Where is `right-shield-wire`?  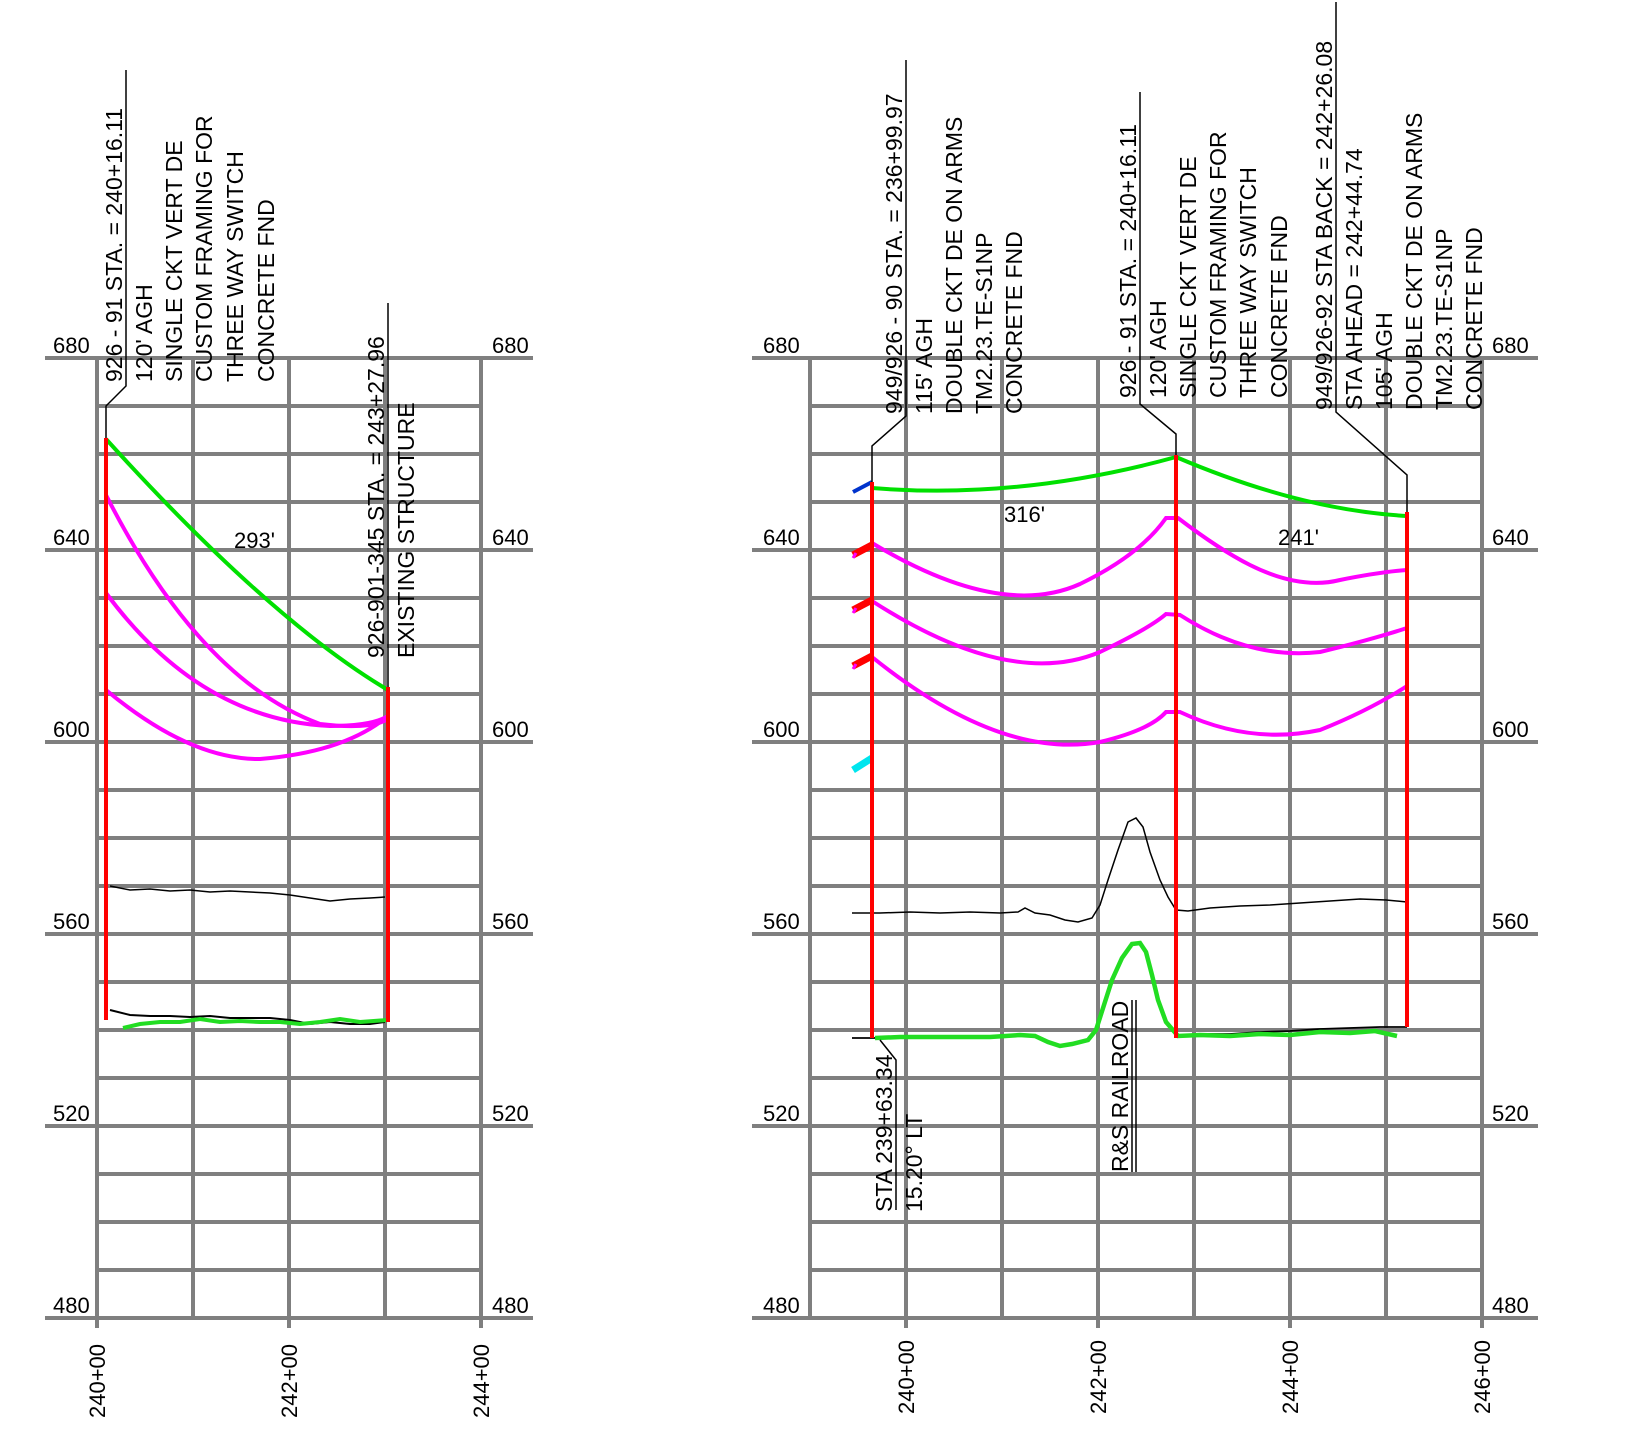
right-shield-wire is located at coordinates (1139, 486).